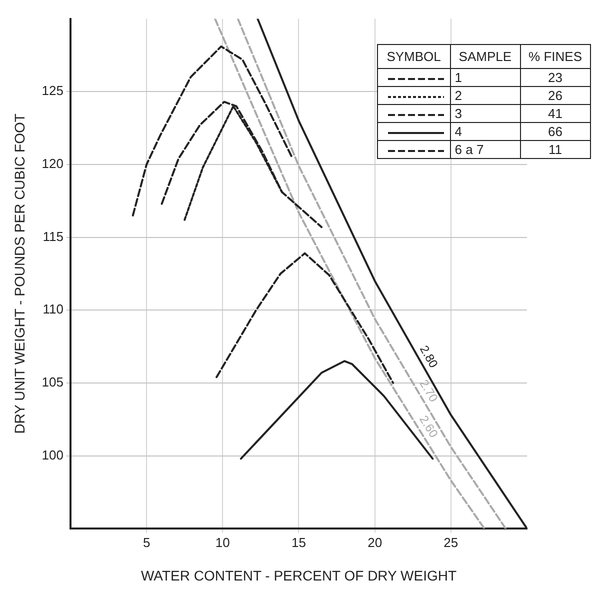  What do you see at coordinates (555, 131) in the screenshot?
I see `text: 66` at bounding box center [555, 131].